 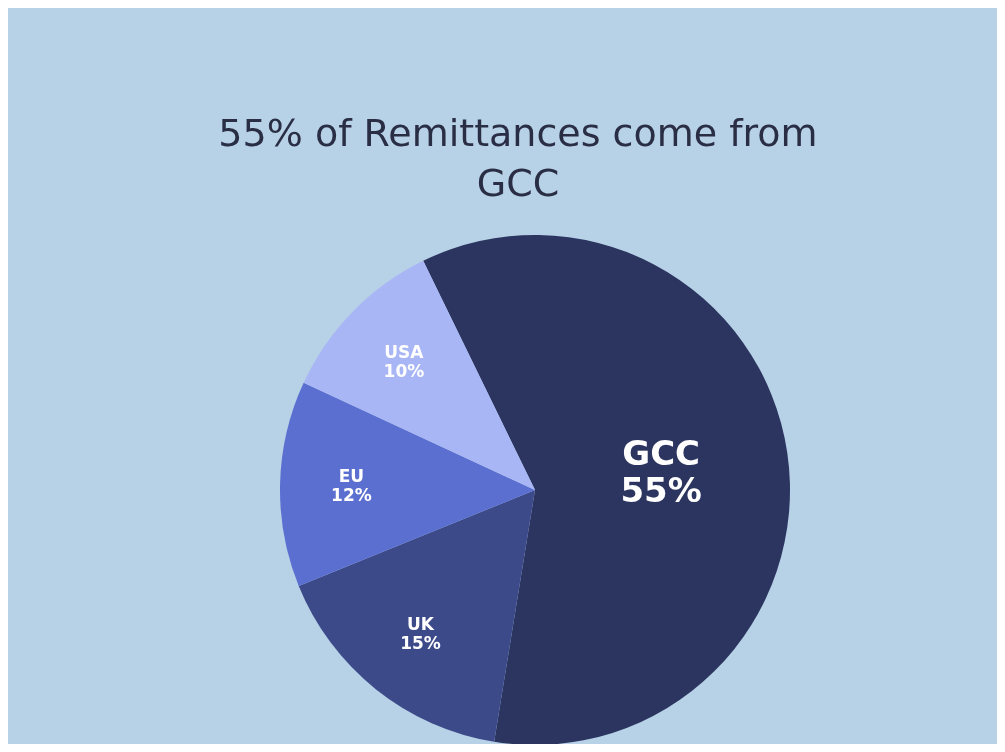 I want to click on slice-label: EU, so click(x=351, y=476).